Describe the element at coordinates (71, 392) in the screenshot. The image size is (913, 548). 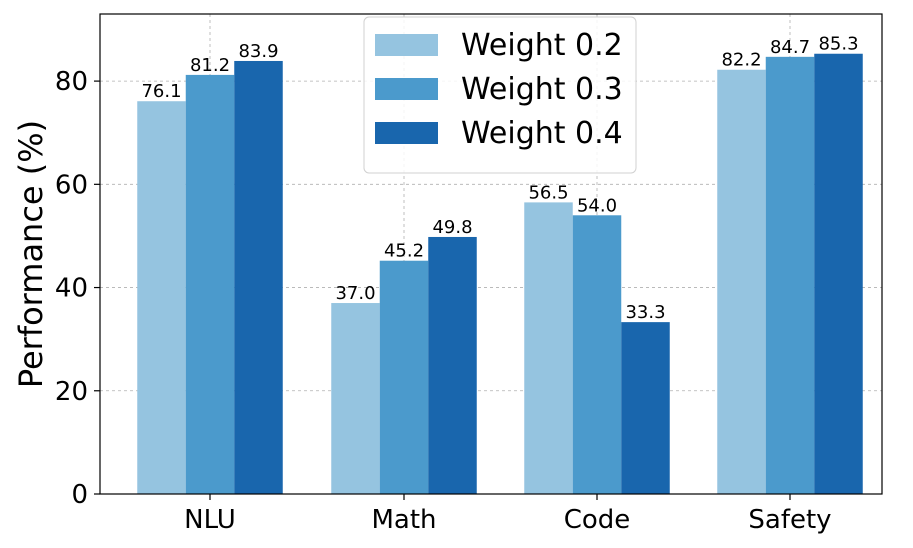
I see `y-tick-label: 20` at that location.